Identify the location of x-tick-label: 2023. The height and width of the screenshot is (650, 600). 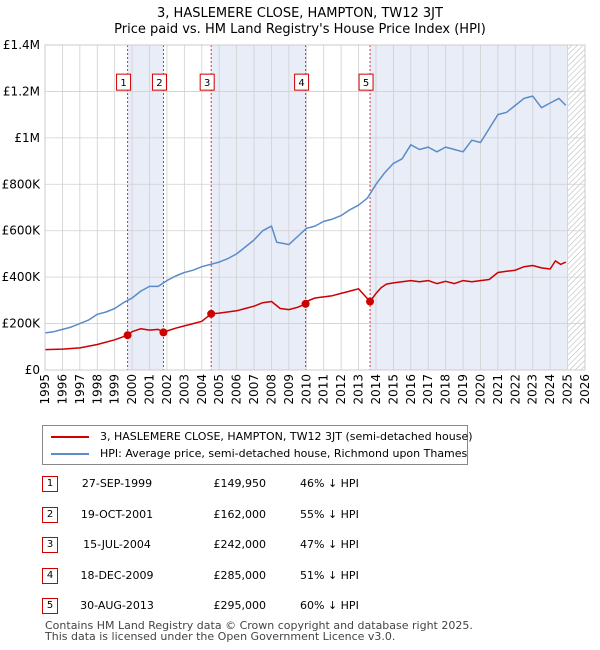
(533, 389).